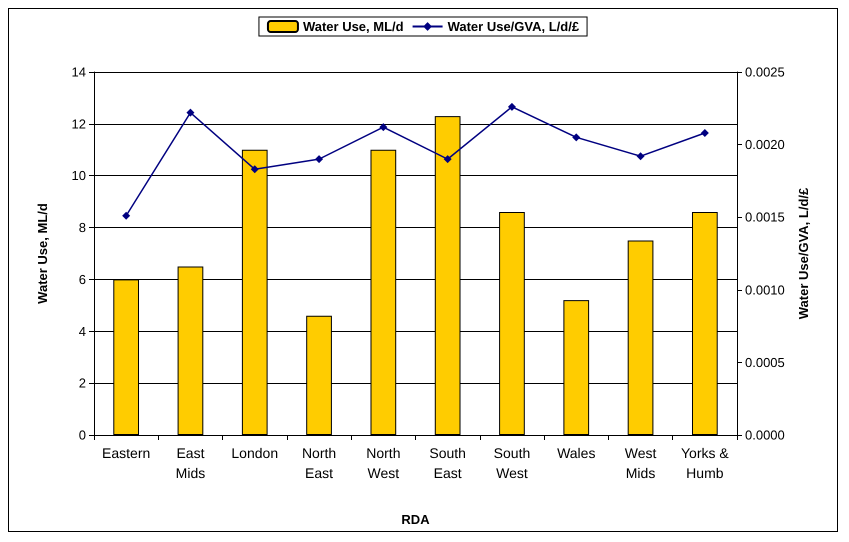 The height and width of the screenshot is (542, 849). What do you see at coordinates (191, 463) in the screenshot?
I see `x-tick-label: East Mids` at bounding box center [191, 463].